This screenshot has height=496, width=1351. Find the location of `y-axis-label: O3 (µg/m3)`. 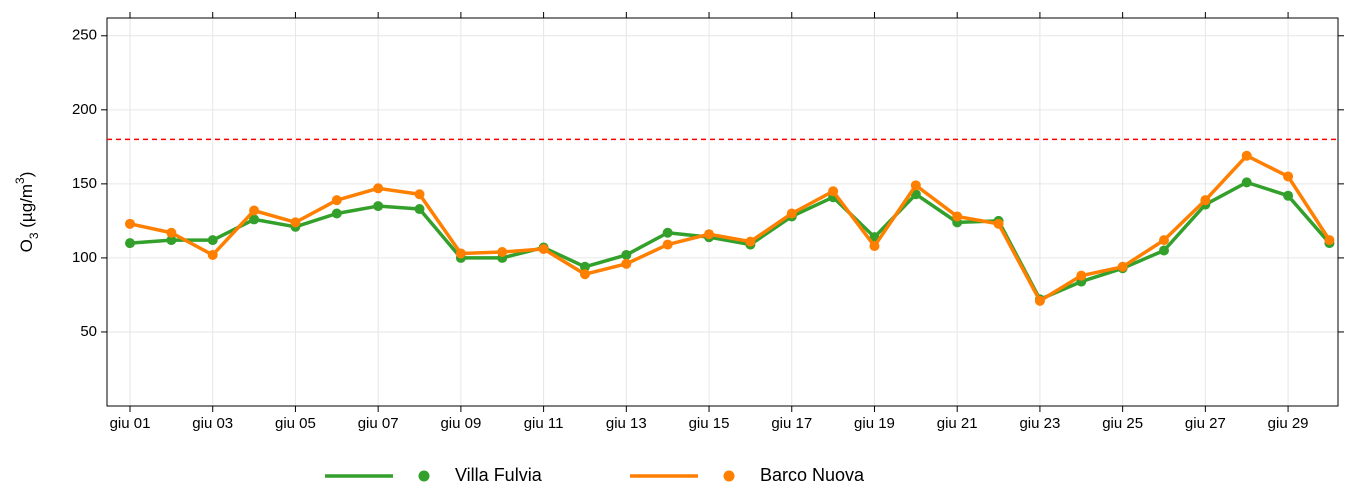

y-axis-label: O3 (µg/m3) is located at coordinates (27, 212).